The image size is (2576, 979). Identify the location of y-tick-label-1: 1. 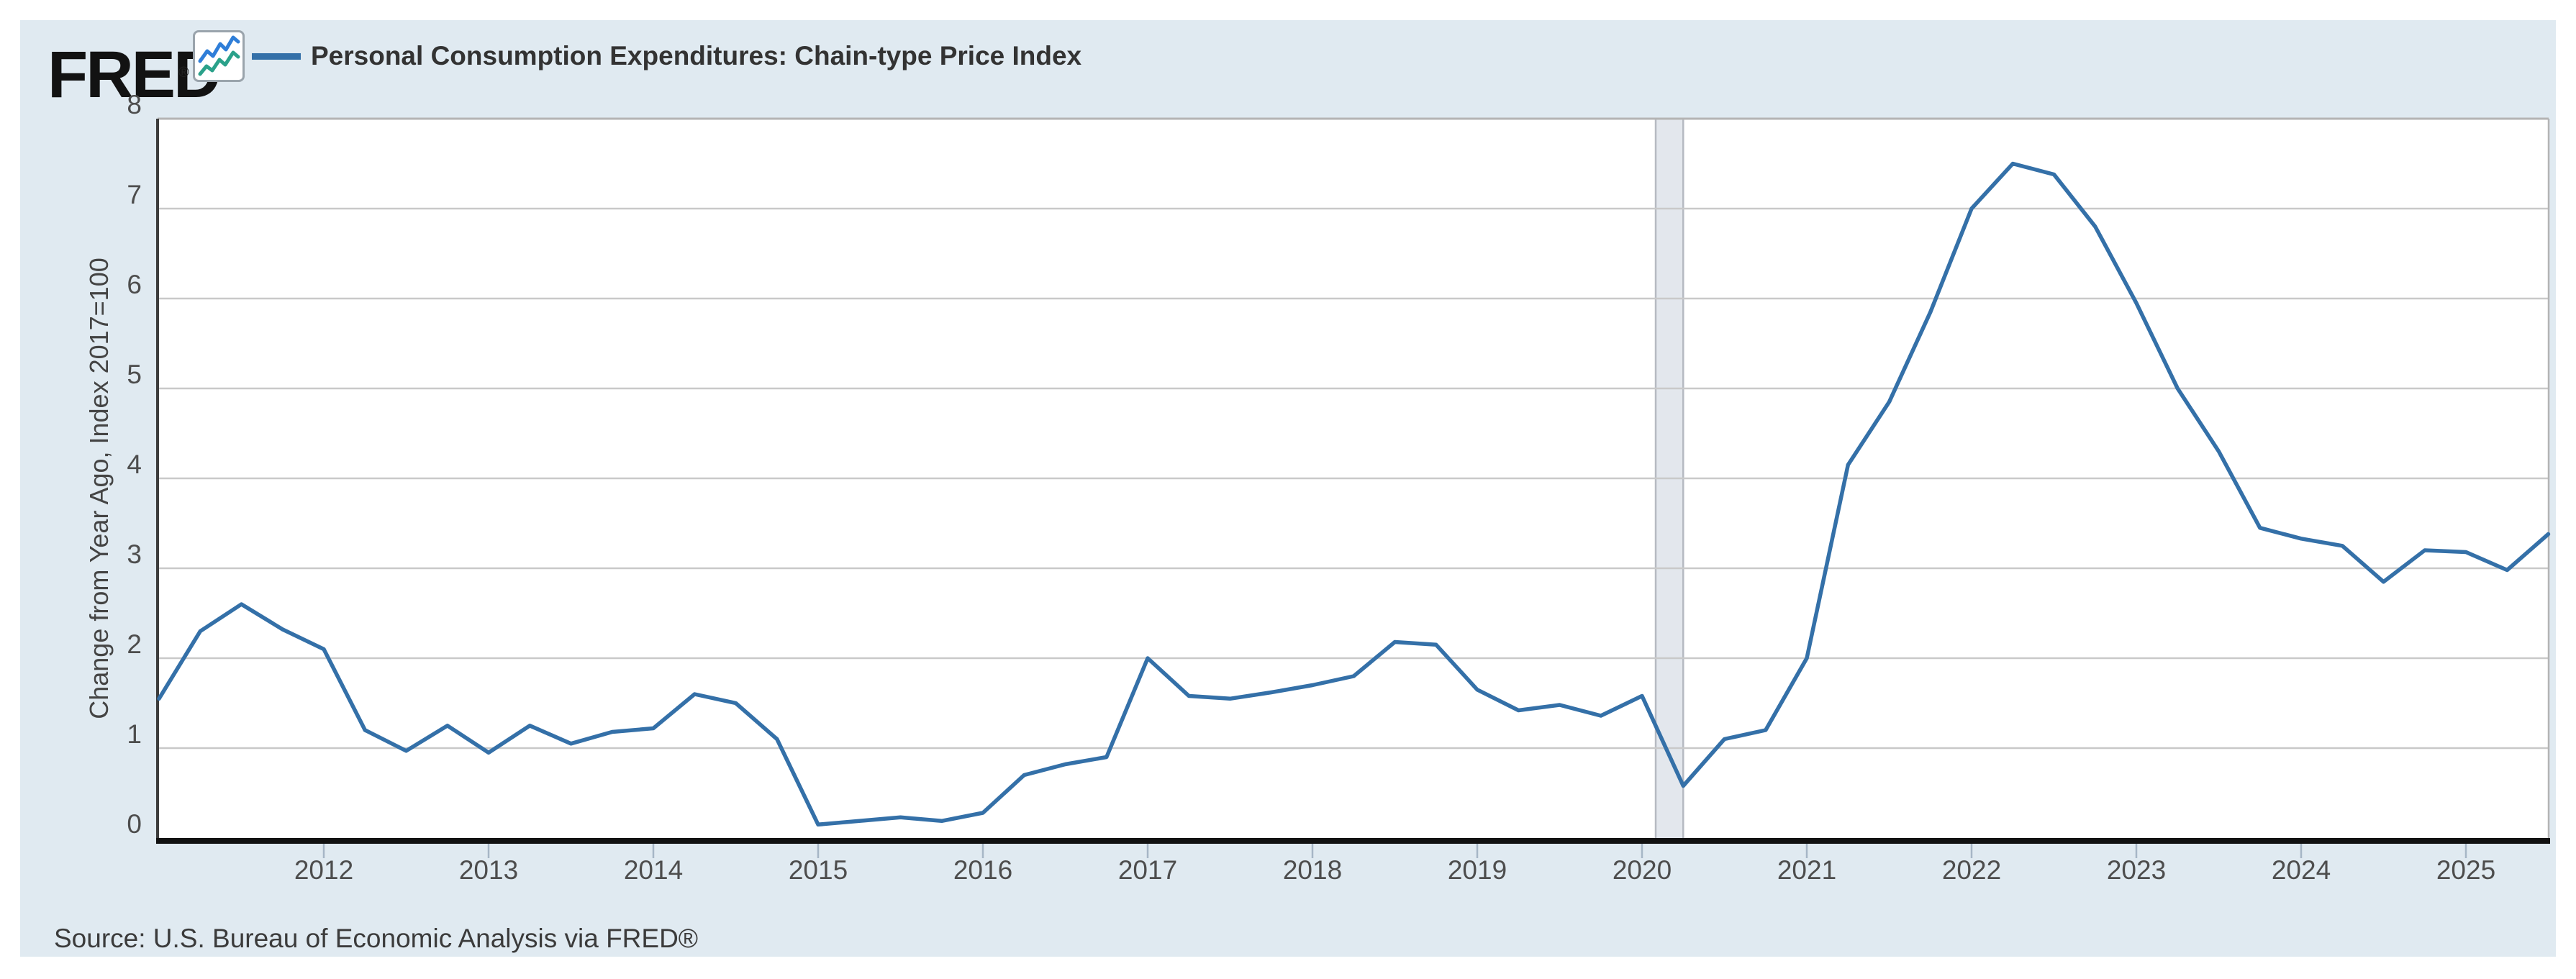
(134, 734).